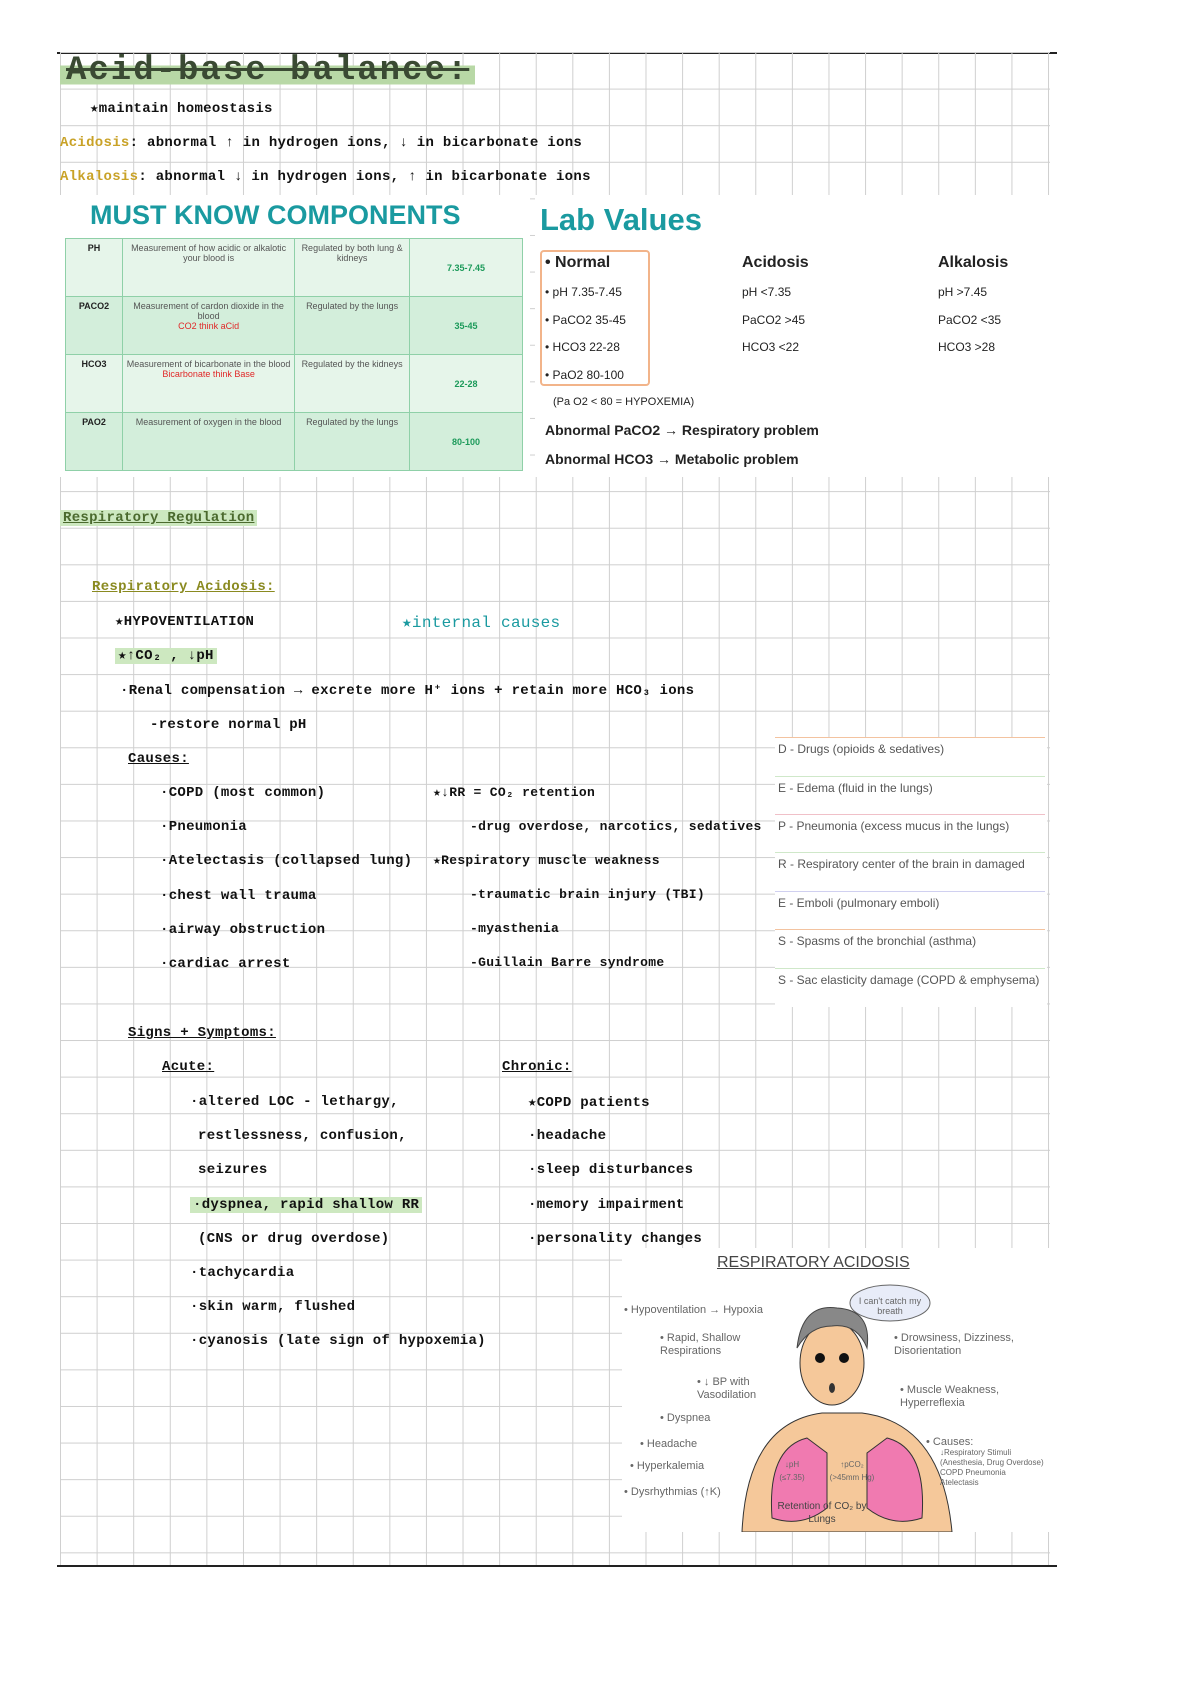 The image size is (1200, 1700). What do you see at coordinates (567, 1136) in the screenshot?
I see `chronic-symptom: ·headache` at bounding box center [567, 1136].